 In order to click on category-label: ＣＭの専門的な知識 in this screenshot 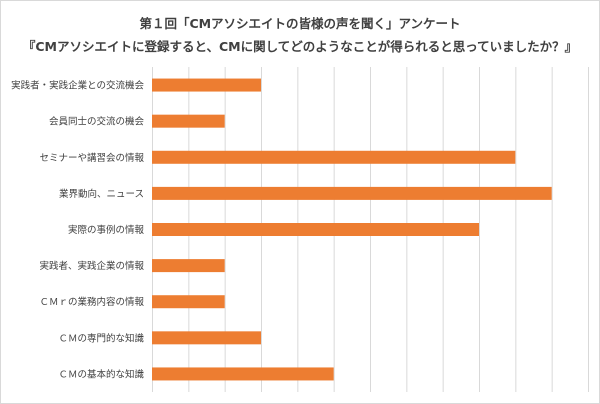, I will do `click(101, 338)`.